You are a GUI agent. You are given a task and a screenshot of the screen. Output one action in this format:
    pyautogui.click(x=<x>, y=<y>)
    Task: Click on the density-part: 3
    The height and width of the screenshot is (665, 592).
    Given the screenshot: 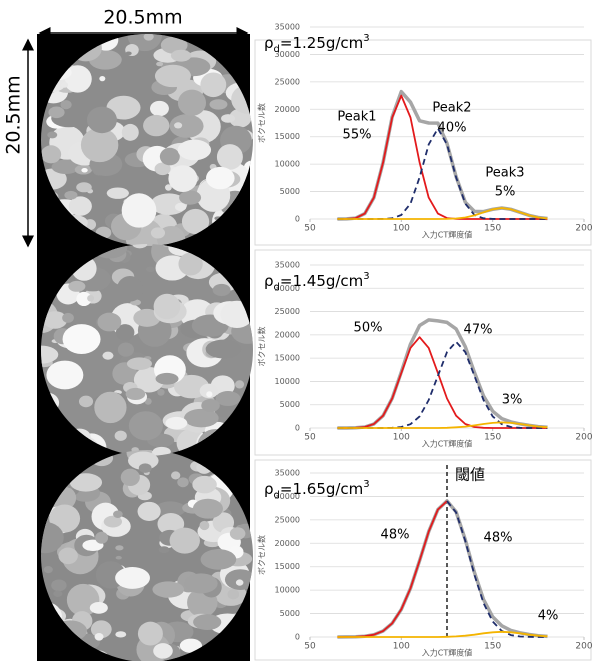 What is the action you would take?
    pyautogui.click(x=366, y=276)
    